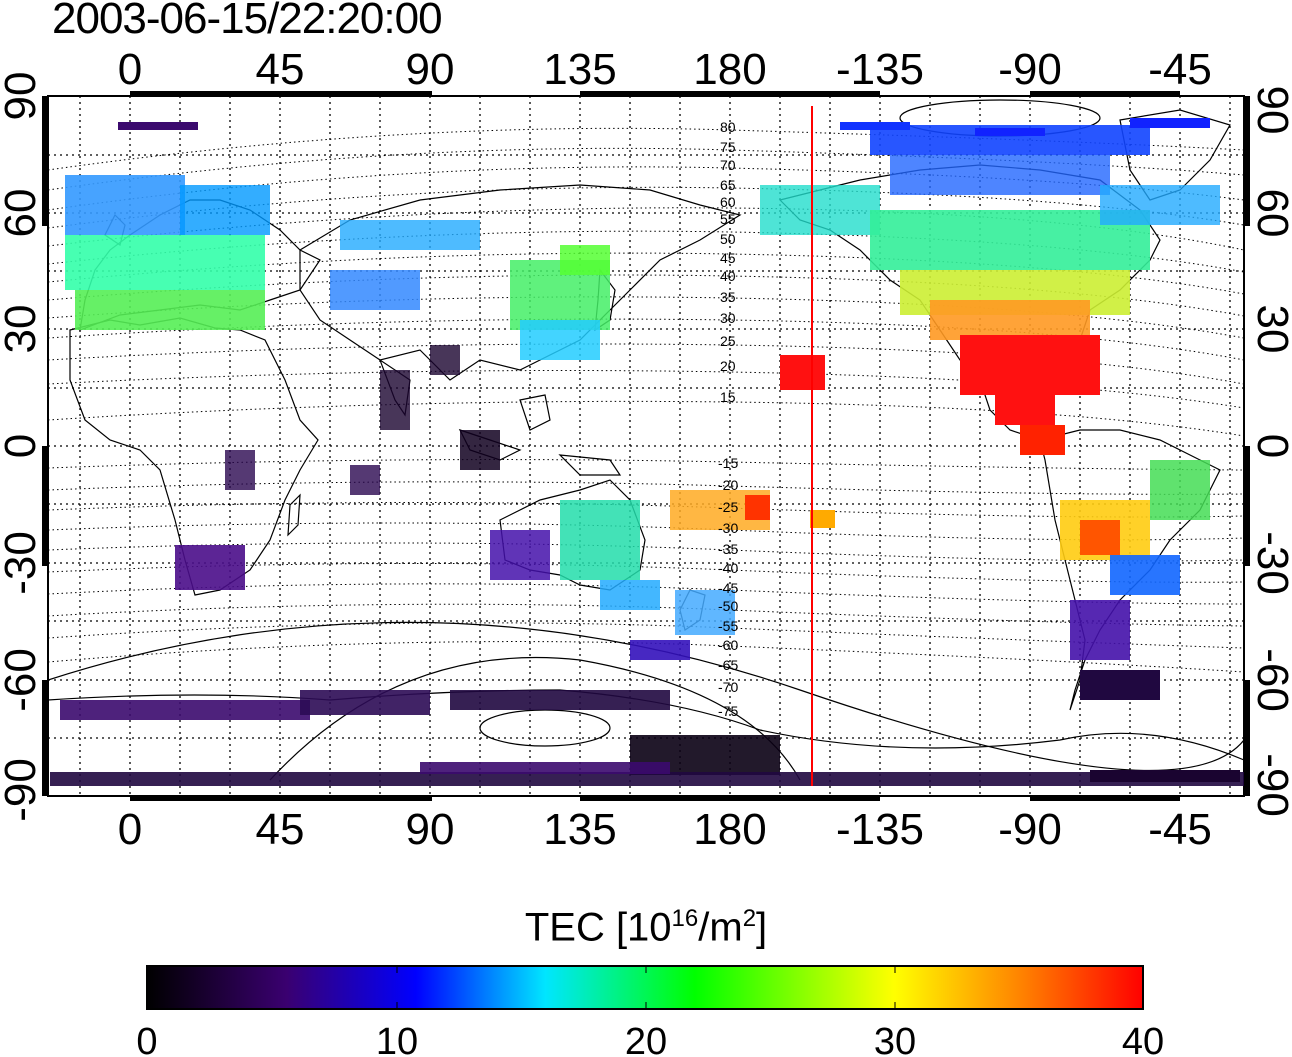  What do you see at coordinates (728, 463) in the screenshot?
I see `contour-label: -15` at bounding box center [728, 463].